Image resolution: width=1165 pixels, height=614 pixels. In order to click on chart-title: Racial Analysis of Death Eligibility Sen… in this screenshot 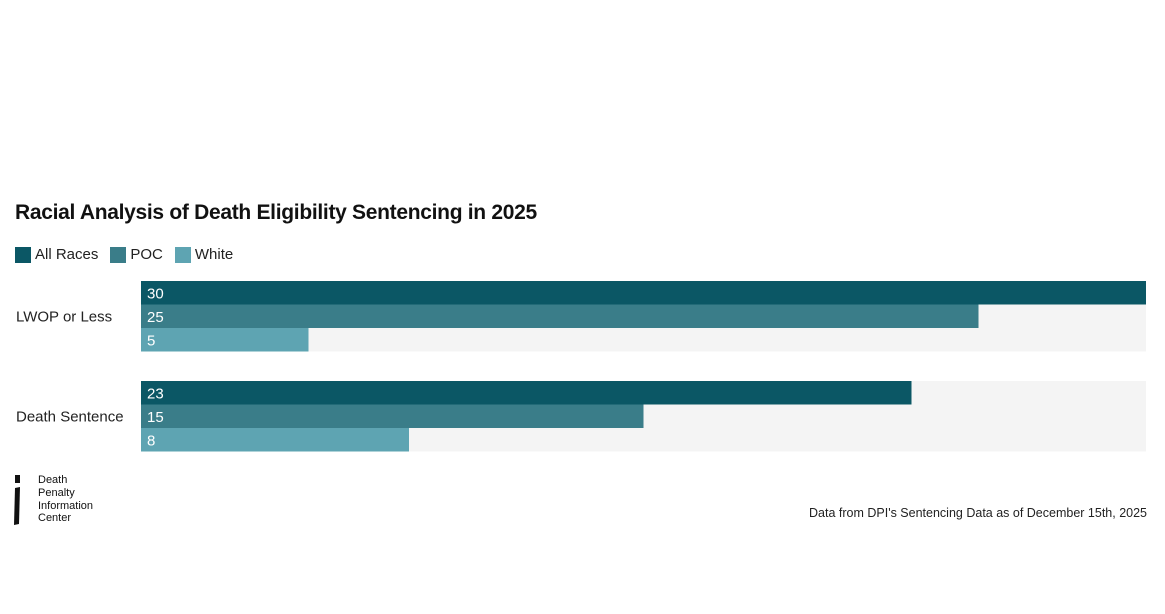, I will do `click(276, 212)`.